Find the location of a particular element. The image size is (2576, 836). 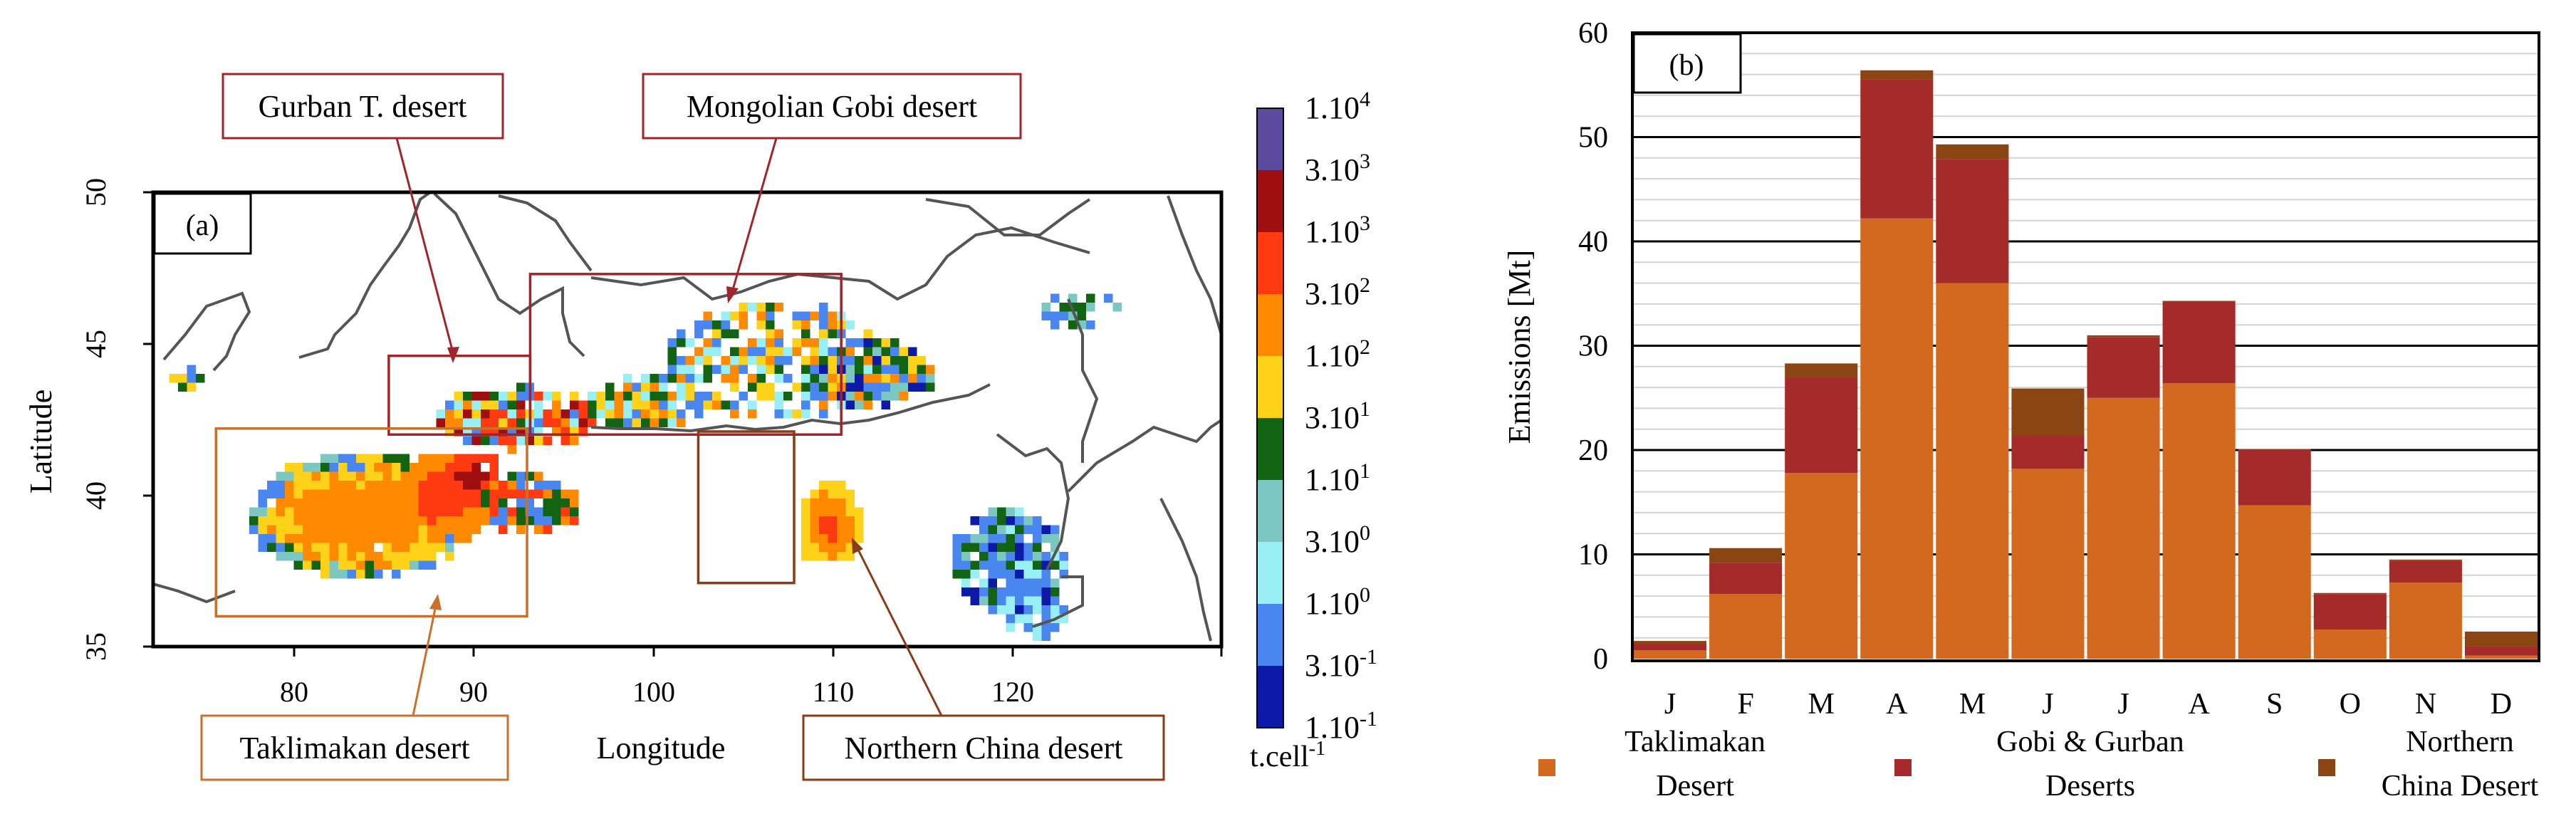

x-tick-label: A is located at coordinates (2199, 704).